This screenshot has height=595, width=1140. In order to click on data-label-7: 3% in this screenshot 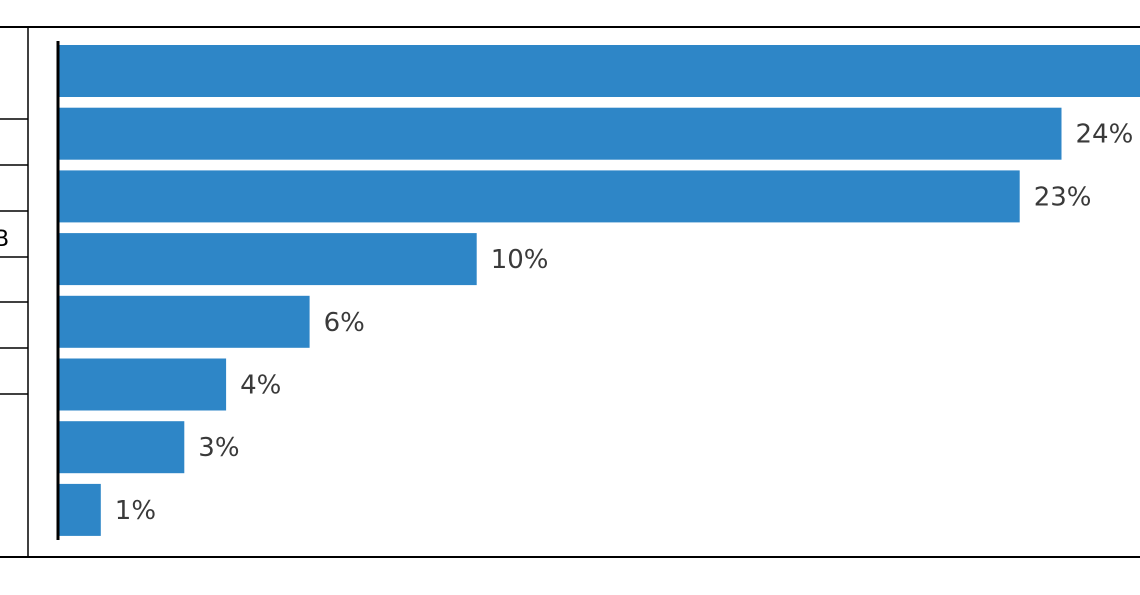, I will do `click(218, 448)`.